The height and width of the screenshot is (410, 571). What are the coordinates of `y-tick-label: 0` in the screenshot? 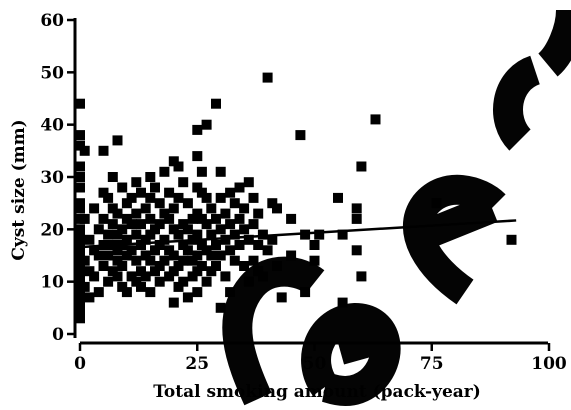 It's located at (58, 335).